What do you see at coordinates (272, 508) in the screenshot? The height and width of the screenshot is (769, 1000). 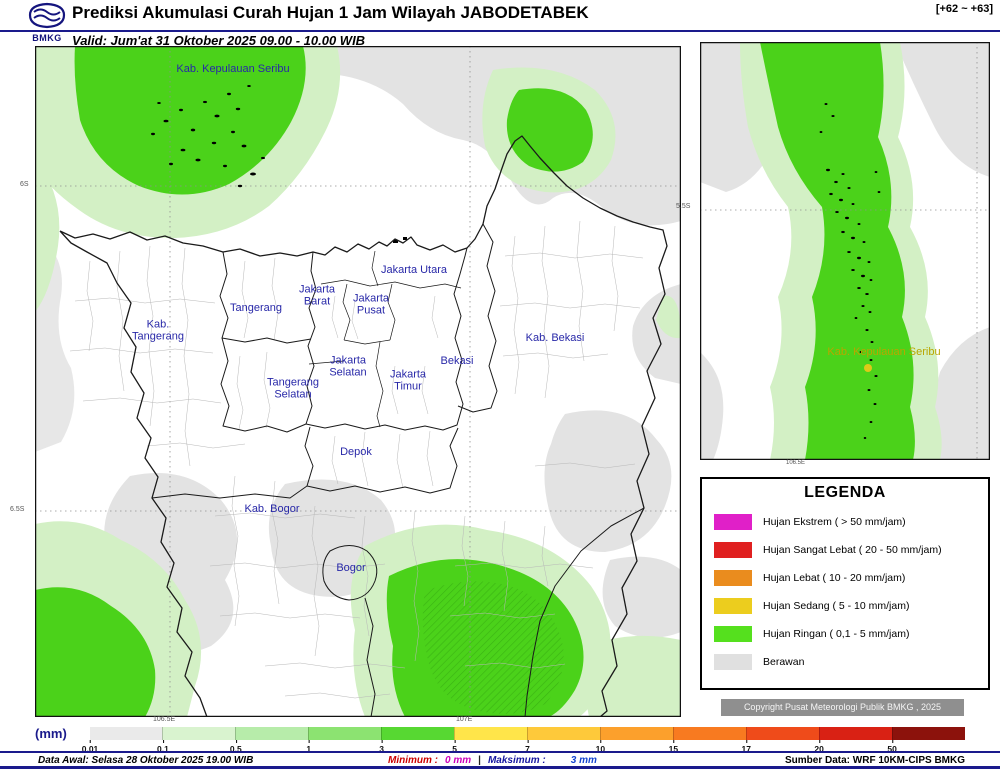 I see `map-label-kab-bogor: Kab. Bogor` at bounding box center [272, 508].